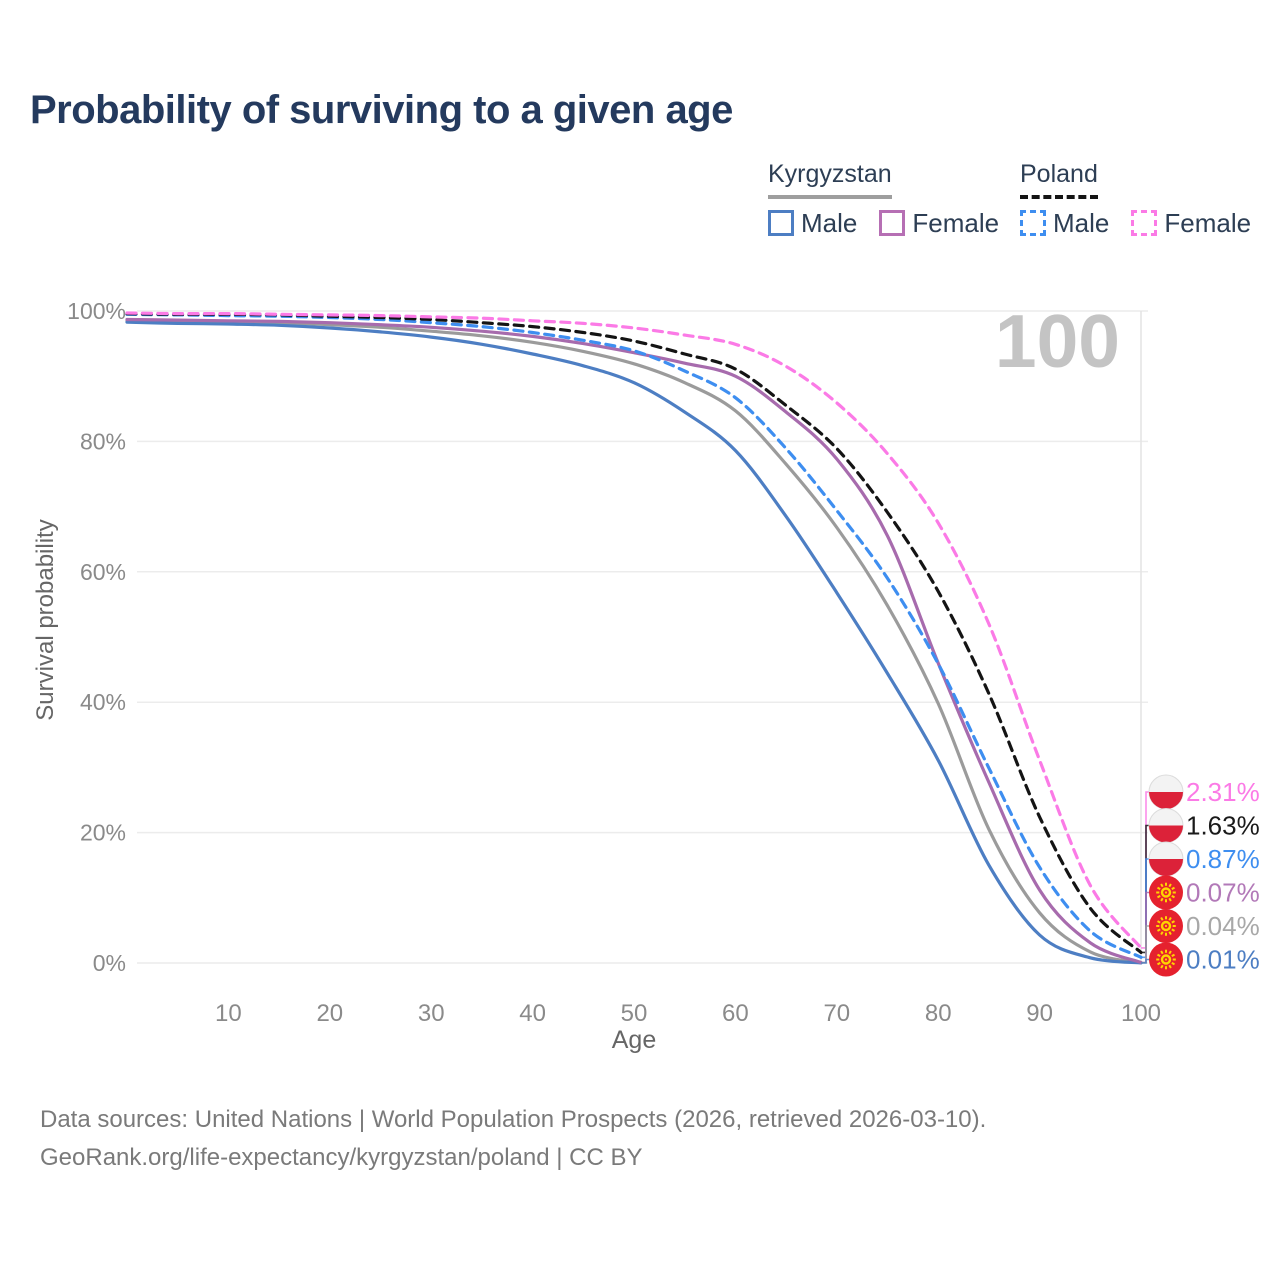 Image resolution: width=1280 pixels, height=1280 pixels. I want to click on y-tick-label: 20%, so click(103, 833).